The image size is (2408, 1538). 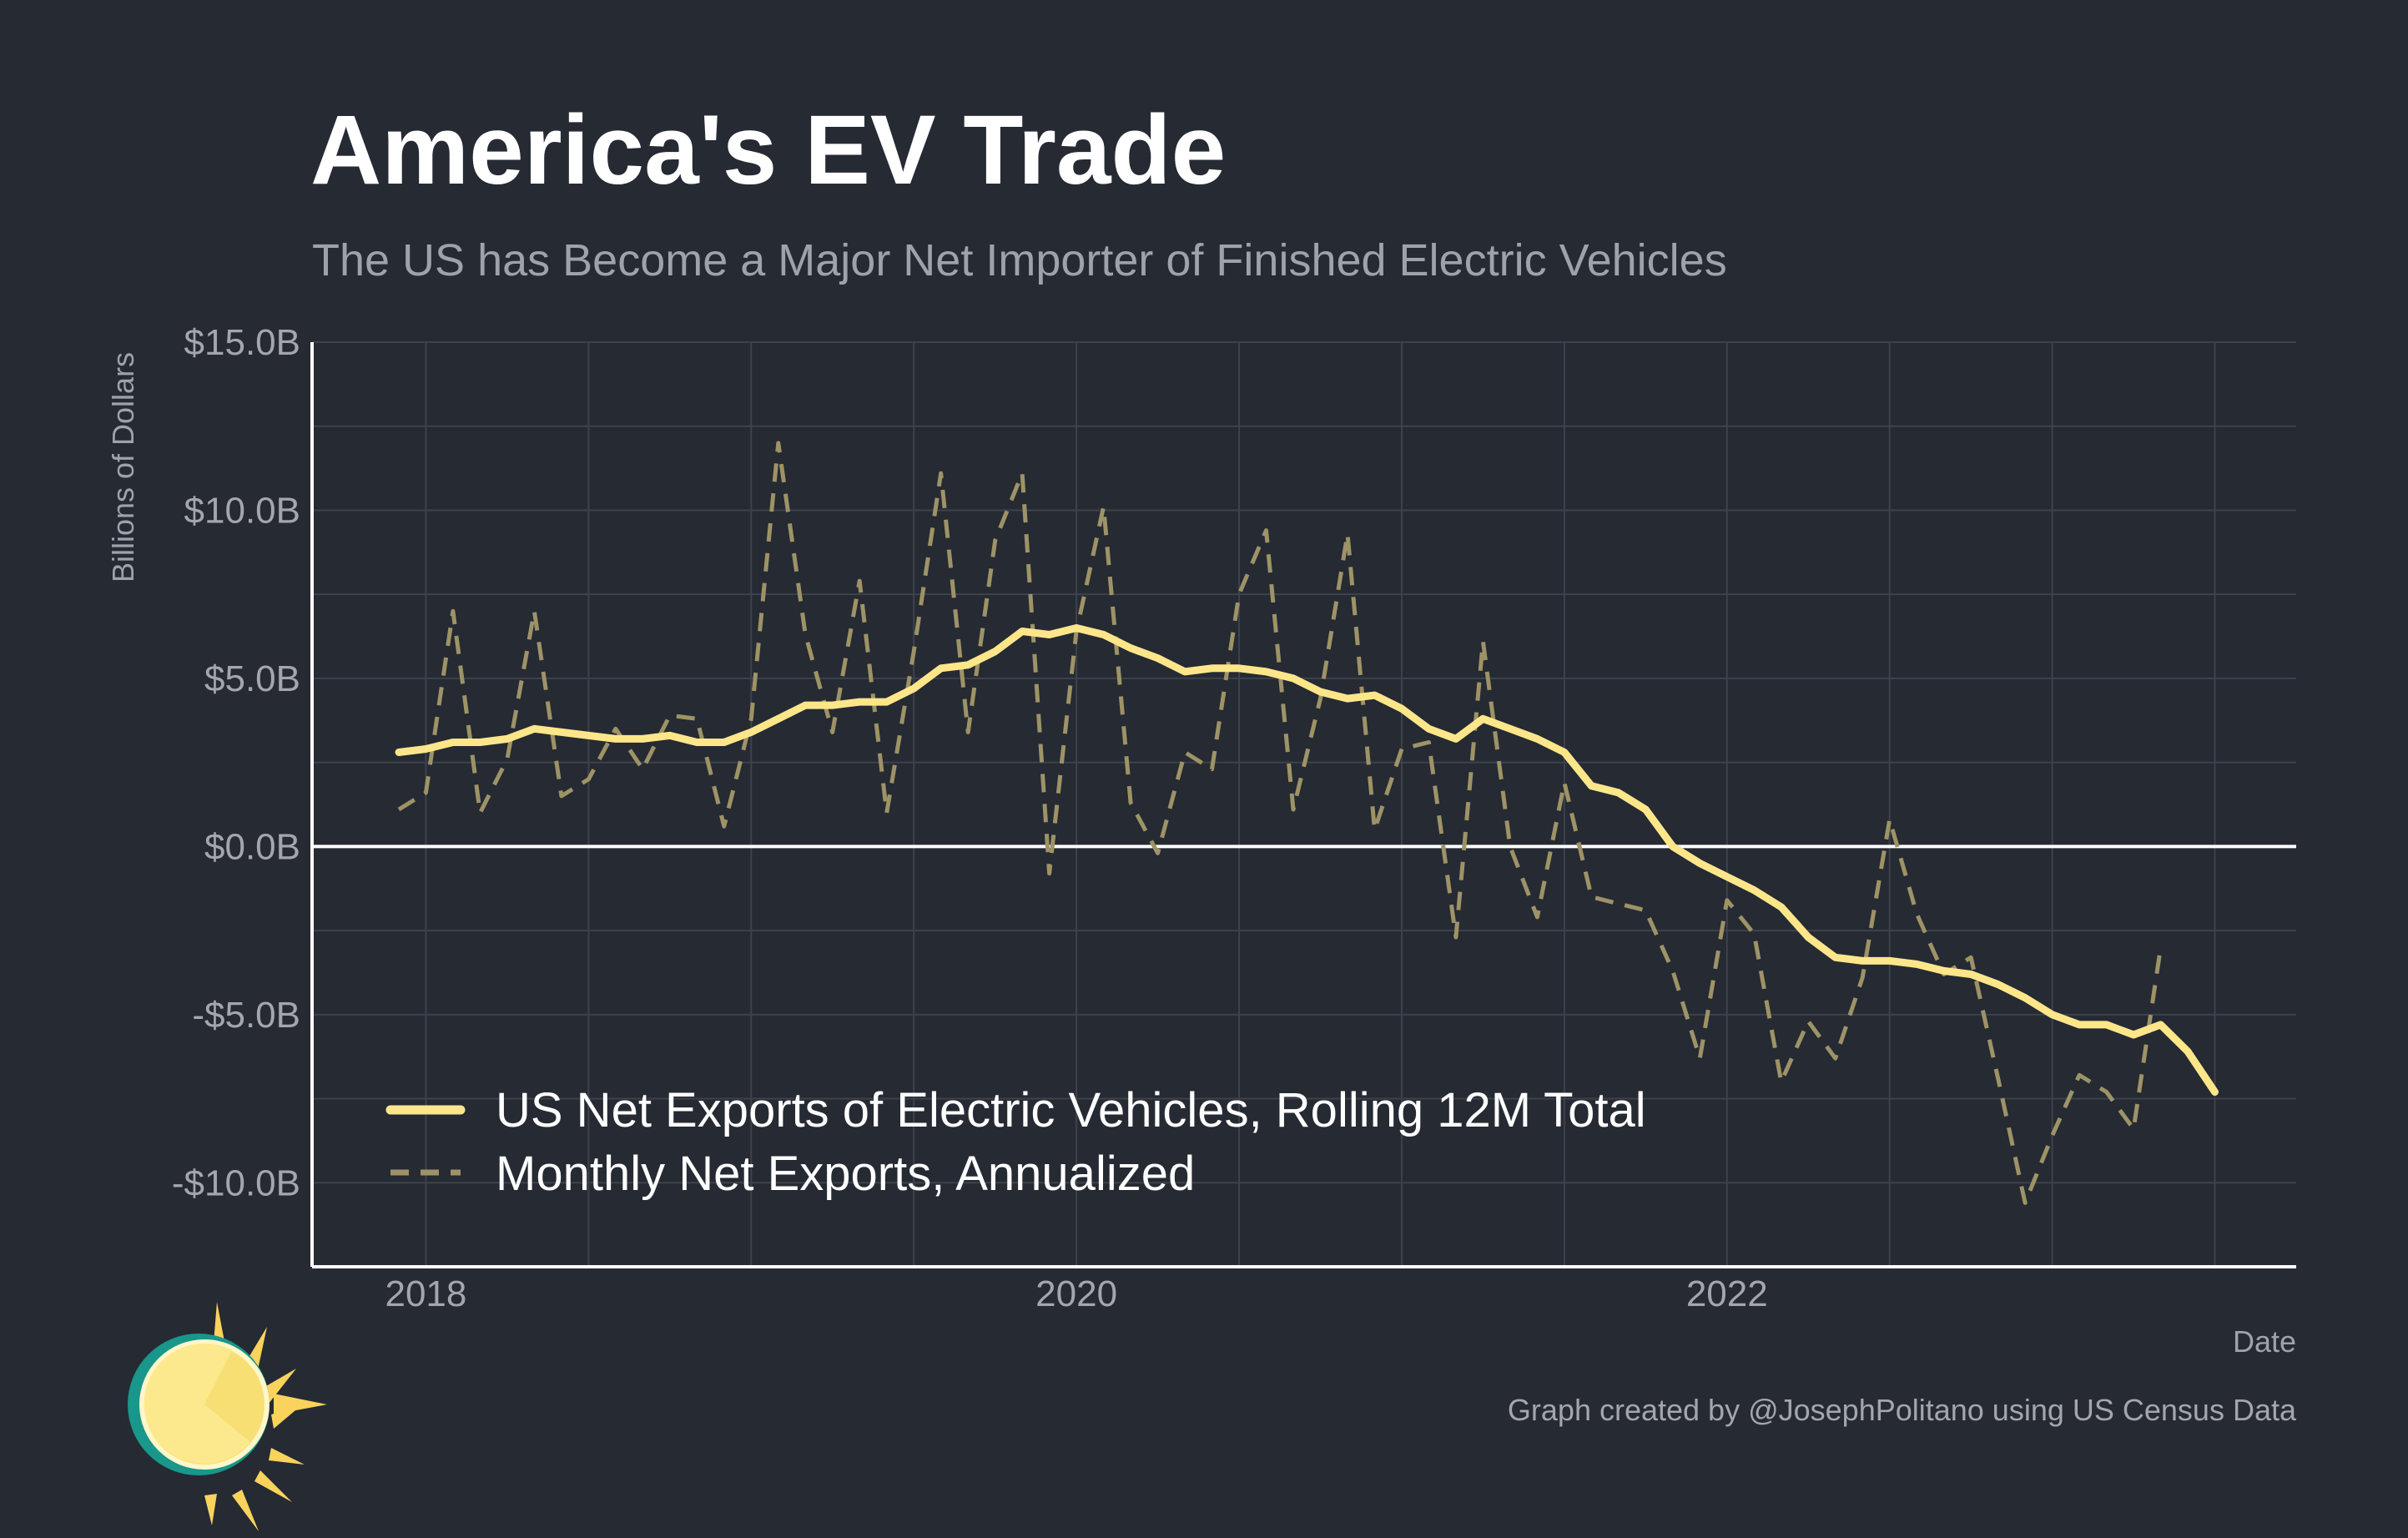 I want to click on chart-title: America's EV Trade, so click(x=768, y=150).